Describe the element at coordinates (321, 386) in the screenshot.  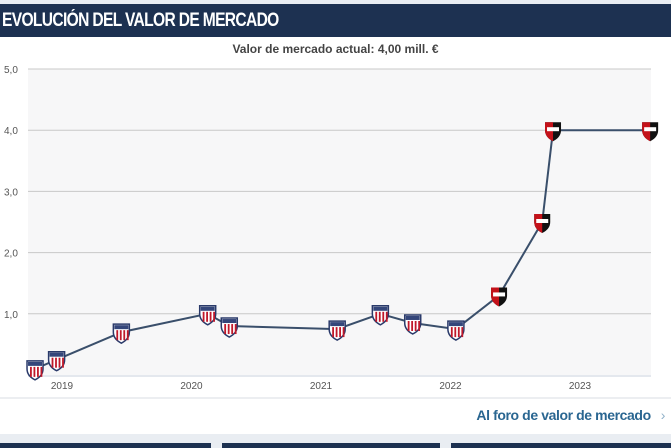
I see `x-tick-label: 2021` at that location.